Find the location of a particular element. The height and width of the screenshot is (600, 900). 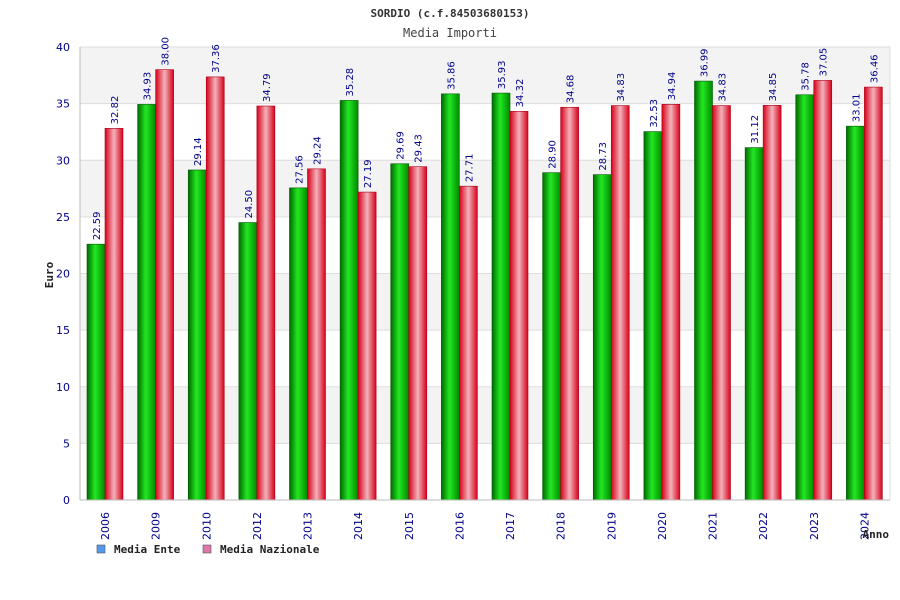

data-label: 35.86 is located at coordinates (451, 75).